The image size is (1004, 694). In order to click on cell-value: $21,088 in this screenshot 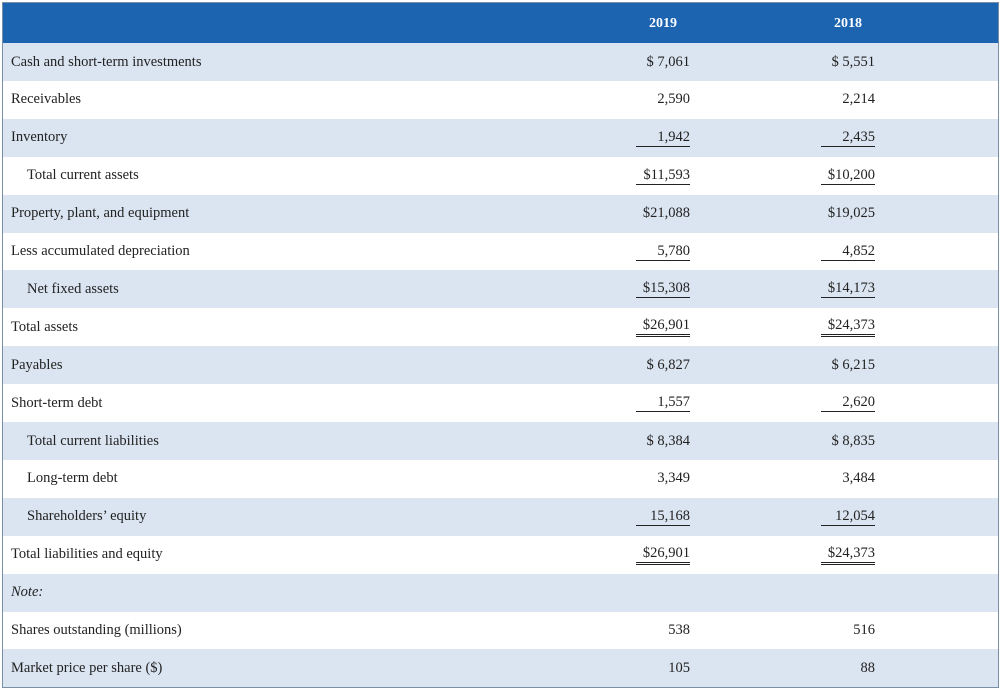, I will do `click(666, 213)`.